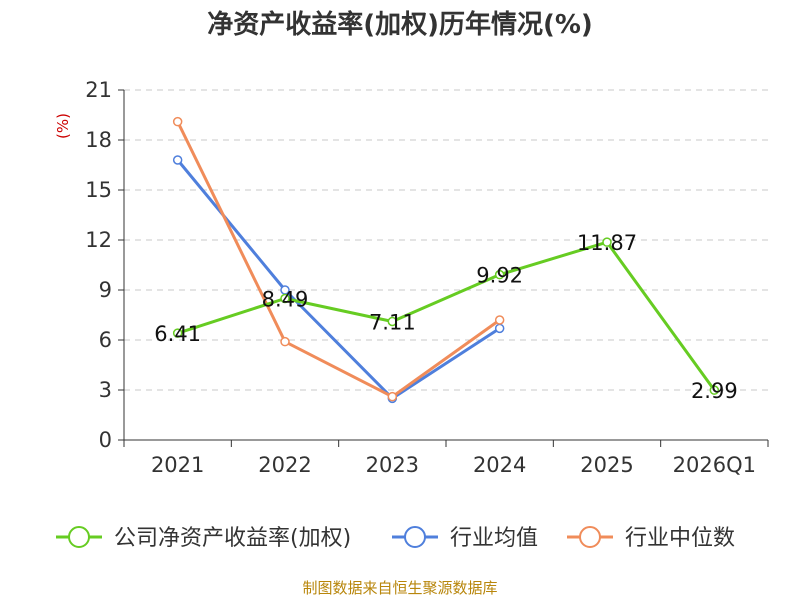  What do you see at coordinates (284, 465) in the screenshot?
I see `x-tick-label: 2022` at bounding box center [284, 465].